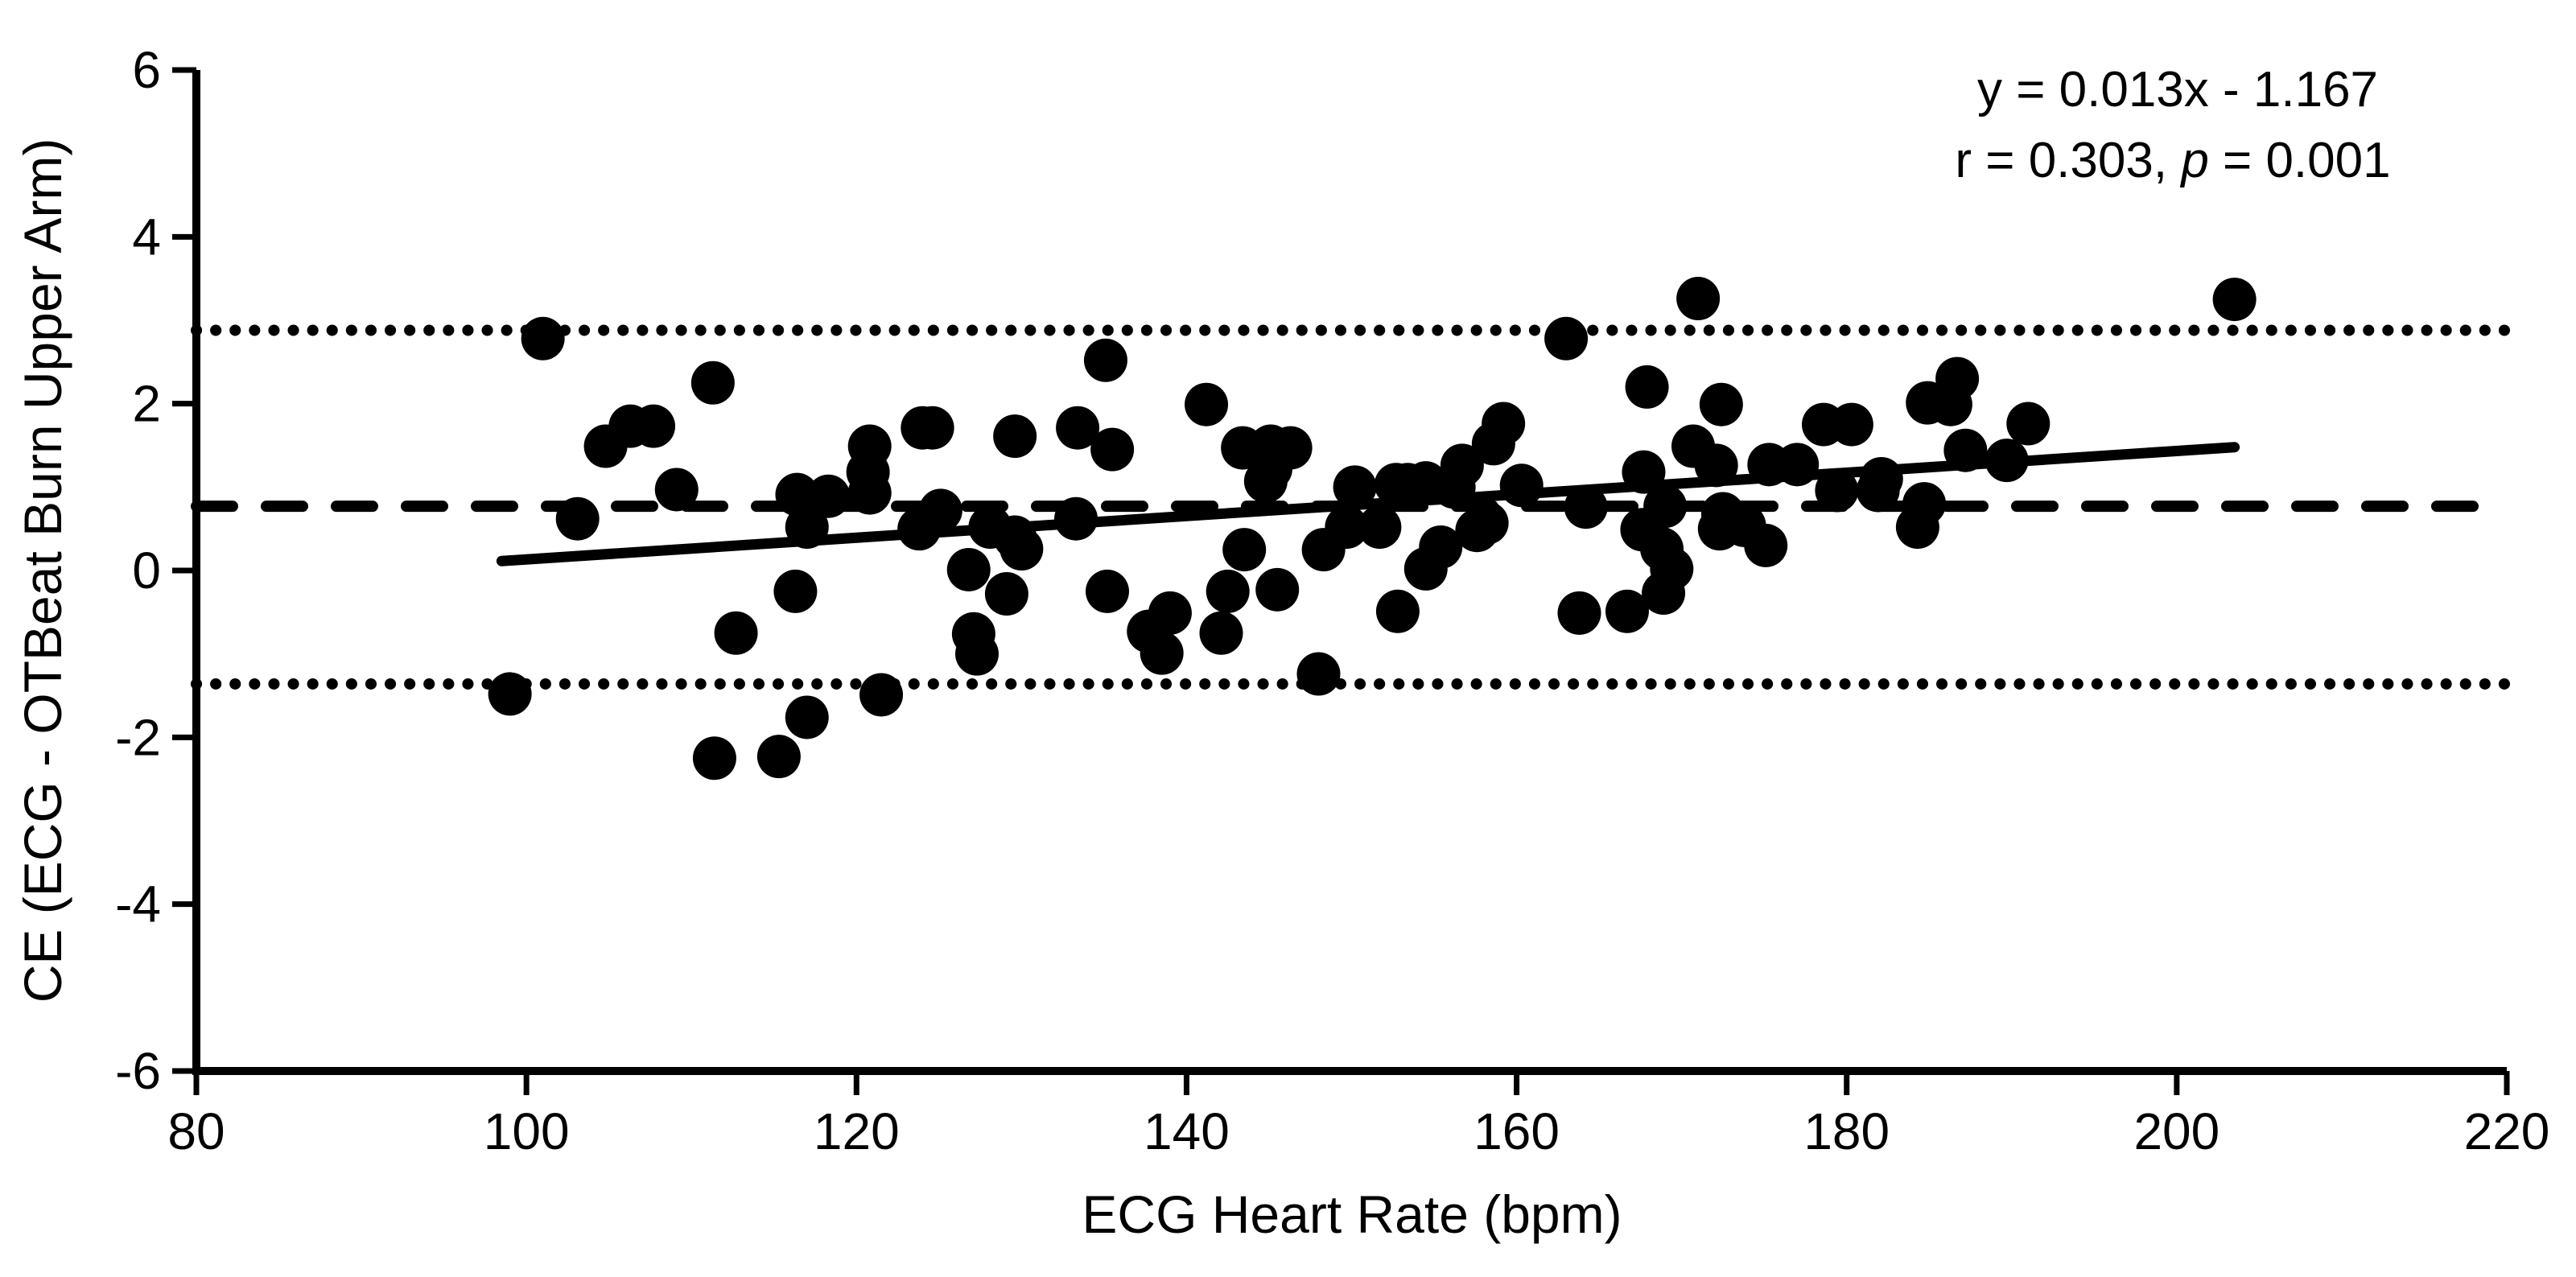  What do you see at coordinates (146, 237) in the screenshot?
I see `y-tick-label: 4` at bounding box center [146, 237].